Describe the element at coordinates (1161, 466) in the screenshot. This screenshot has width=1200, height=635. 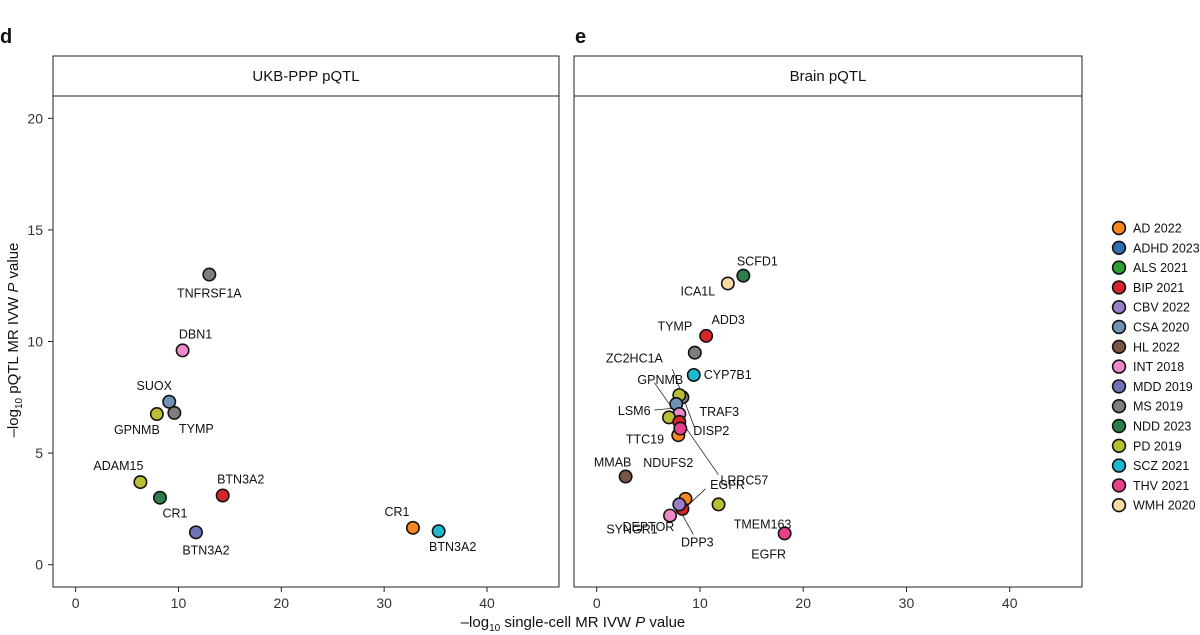
I see `legend-label: SCZ 2021` at that location.